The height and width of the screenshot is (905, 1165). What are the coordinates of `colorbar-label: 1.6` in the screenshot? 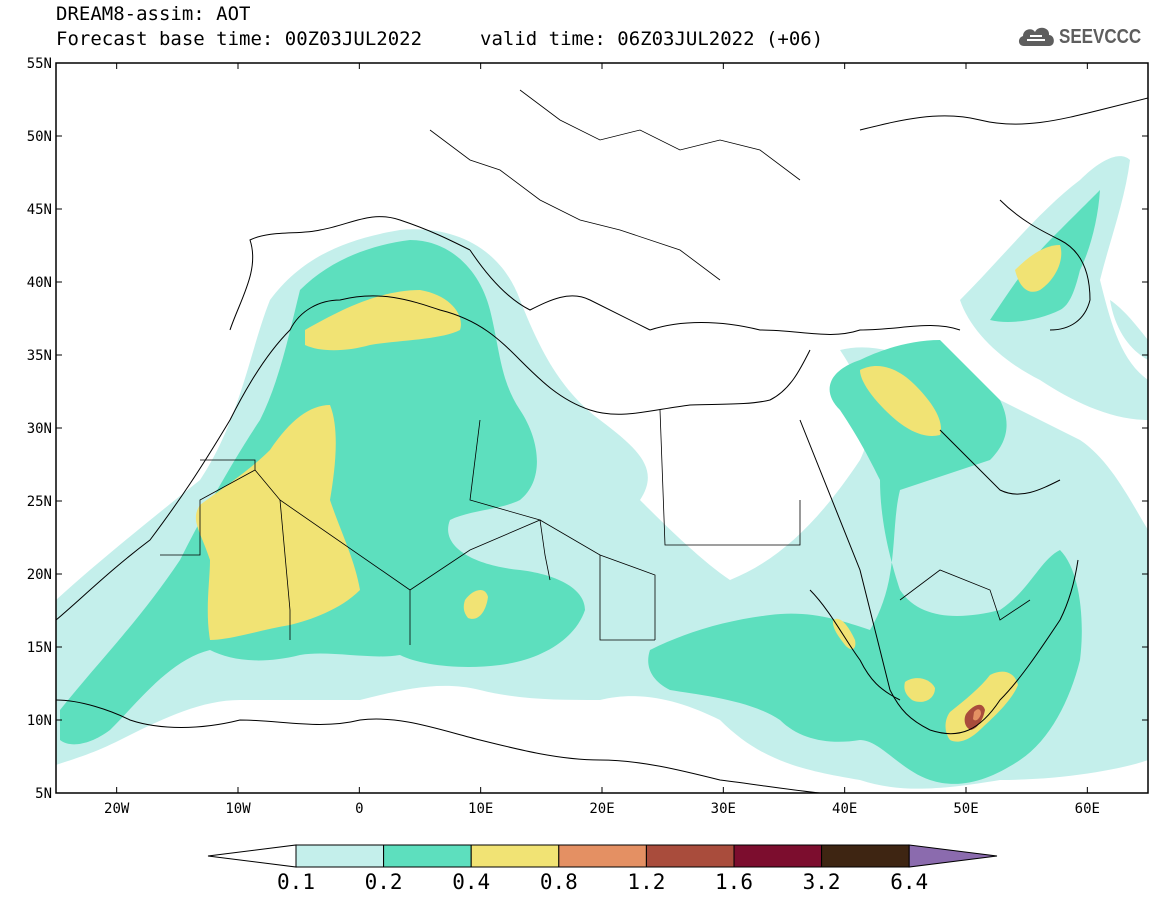 It's located at (734, 882).